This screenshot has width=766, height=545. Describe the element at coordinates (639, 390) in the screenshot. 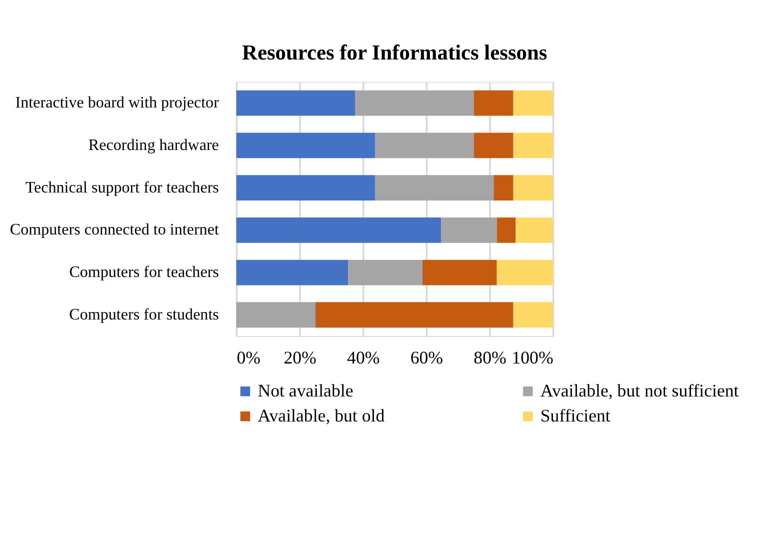

I see `legend-label: Available, but not sufficient` at that location.